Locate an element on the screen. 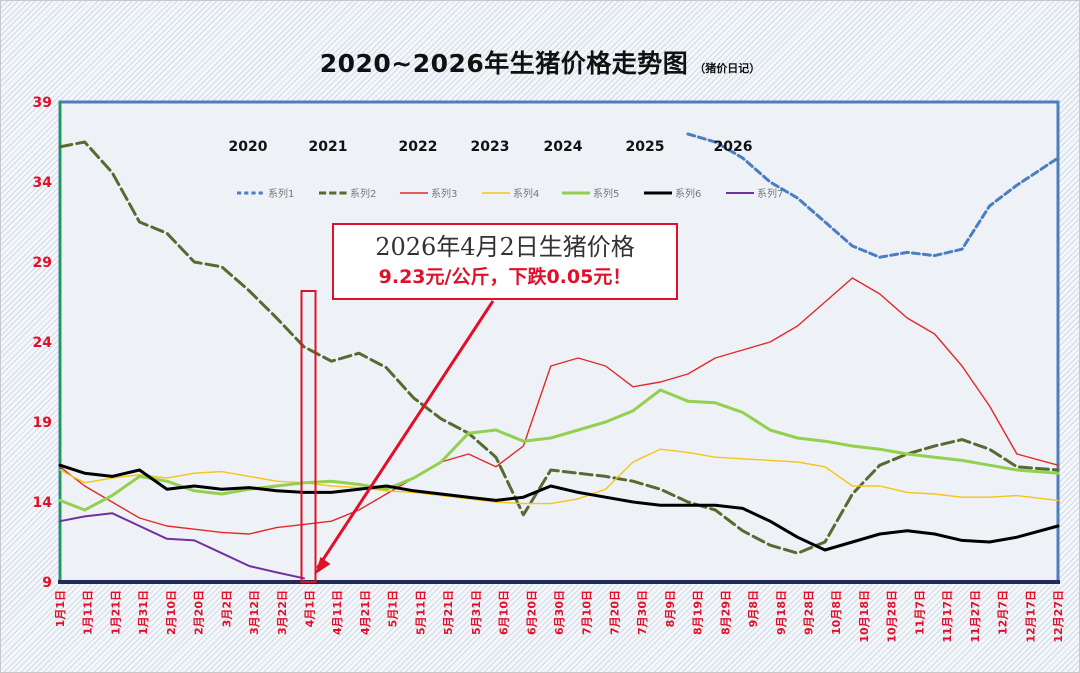 The height and width of the screenshot is (673, 1080). year-labels: 2020 2021 2022 2023 2024 2025 2026 is located at coordinates (491, 147).